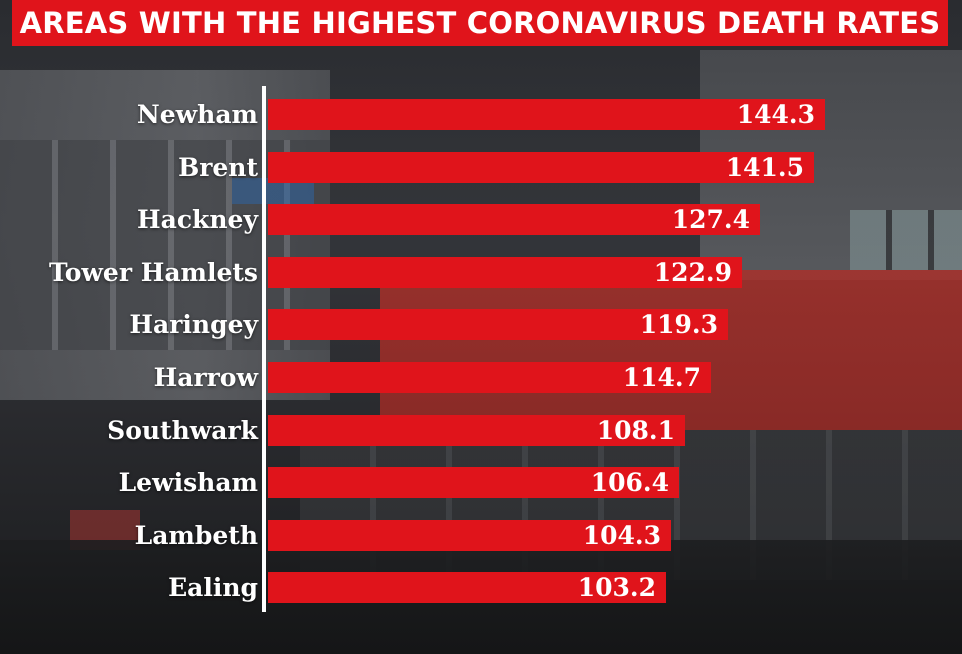  I want to click on category-label: Tower Hamlets, so click(153, 272).